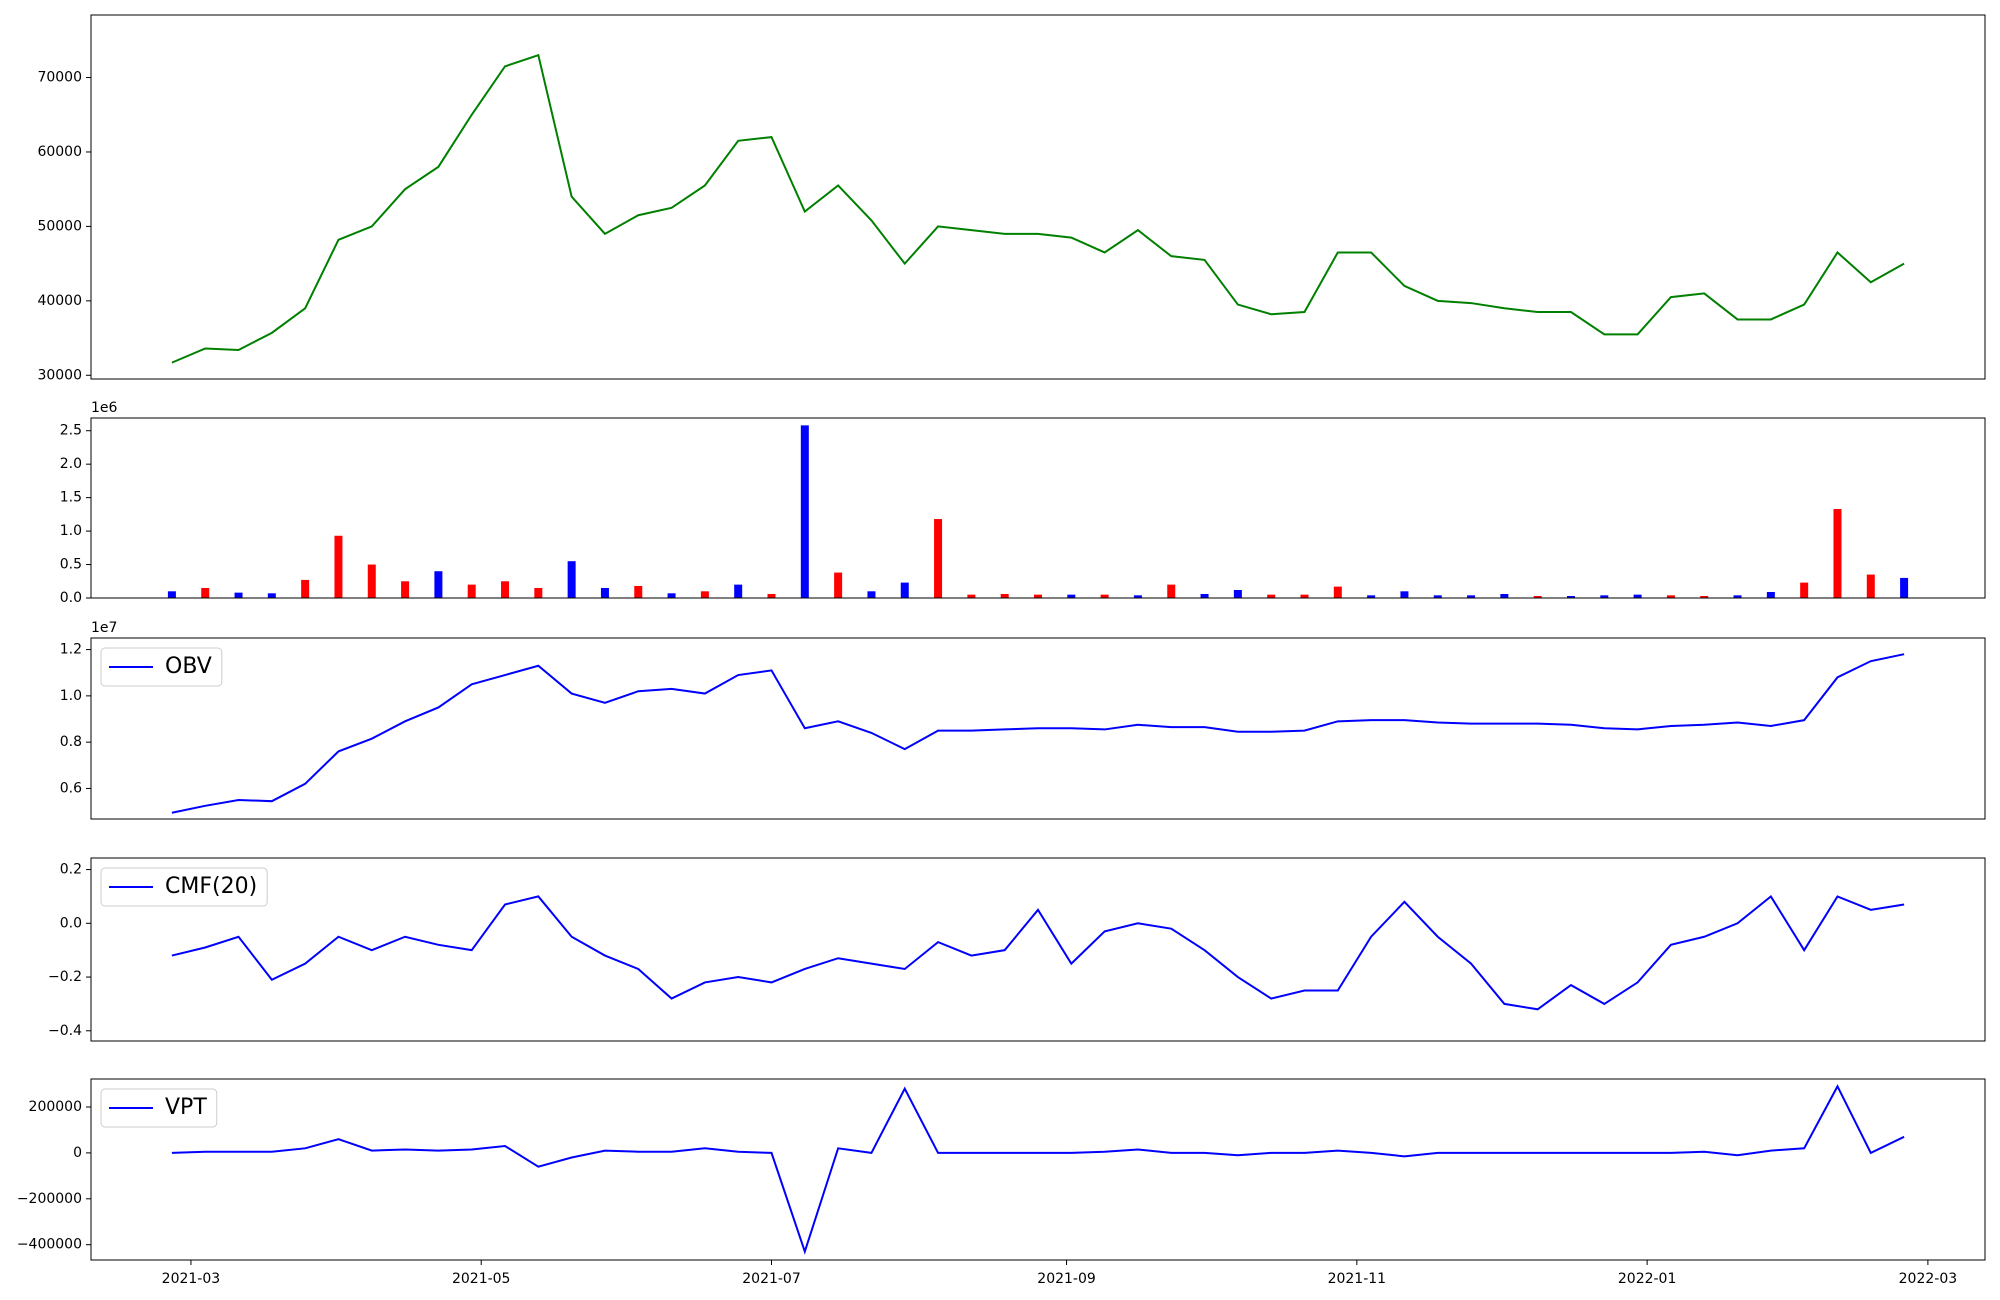 Image resolution: width=2000 pixels, height=1300 pixels. What do you see at coordinates (104, 408) in the screenshot?
I see `offset-text: 1e6` at bounding box center [104, 408].